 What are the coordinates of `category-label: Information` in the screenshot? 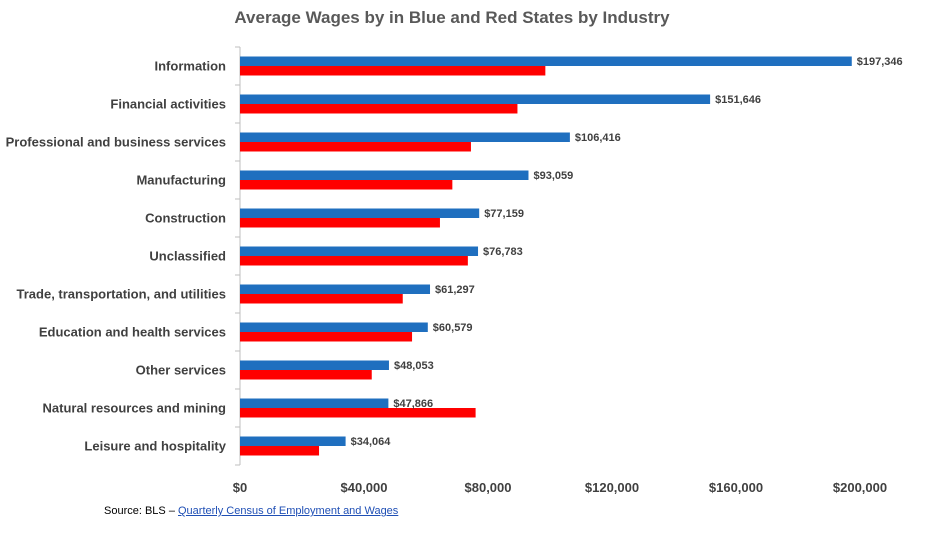 It's located at (191, 66).